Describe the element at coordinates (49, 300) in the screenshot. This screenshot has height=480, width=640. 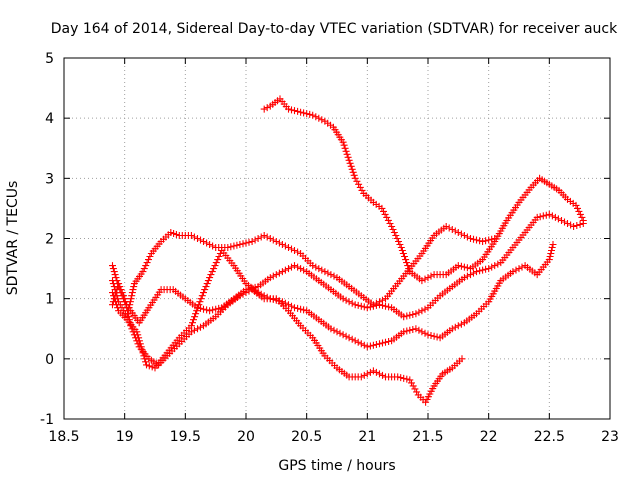
I see `y-tick-label: 1` at that location.